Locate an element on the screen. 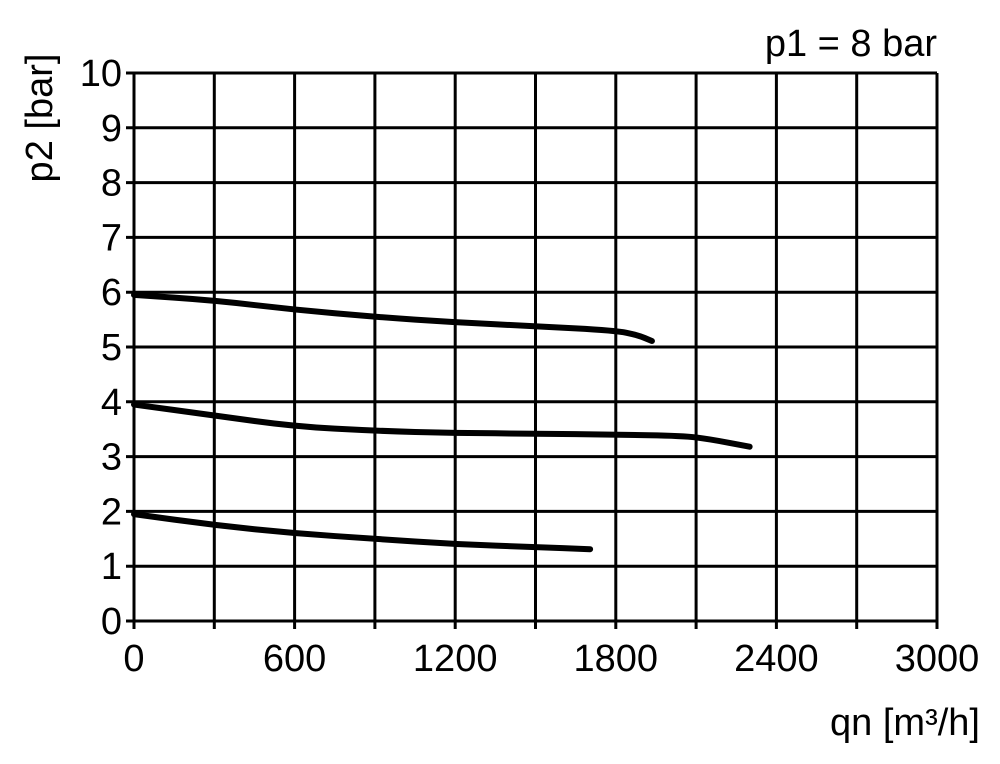 Image resolution: width=1000 pixels, height=764 pixels. y-tick-label: 10 is located at coordinates (101, 74).